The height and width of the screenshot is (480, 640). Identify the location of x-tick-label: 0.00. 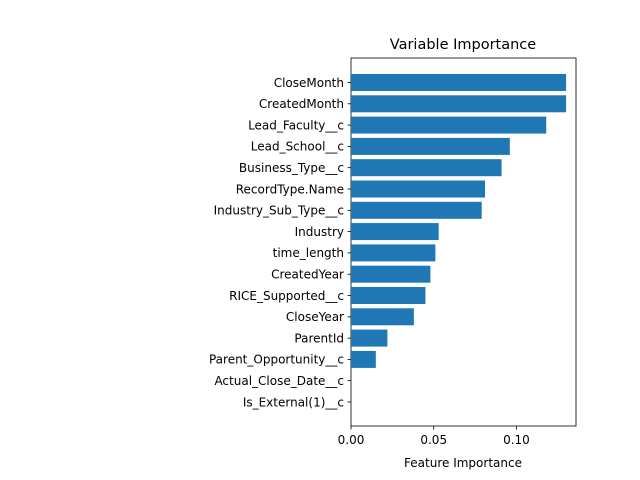
(351, 440).